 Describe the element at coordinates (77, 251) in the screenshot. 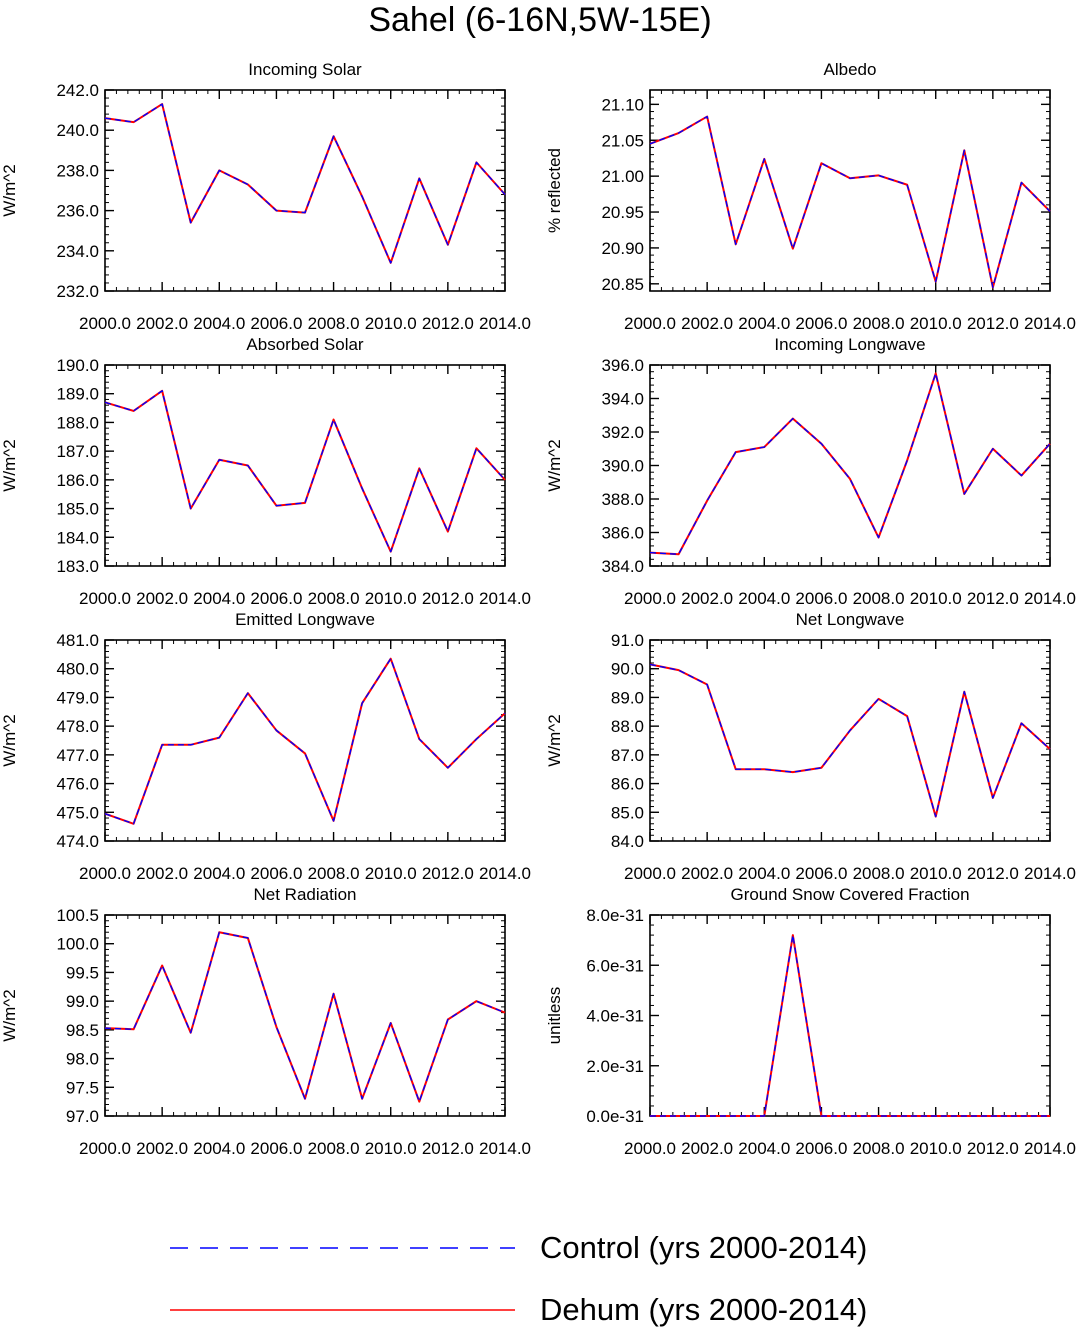

I see `y-tick-label: 234.0` at that location.